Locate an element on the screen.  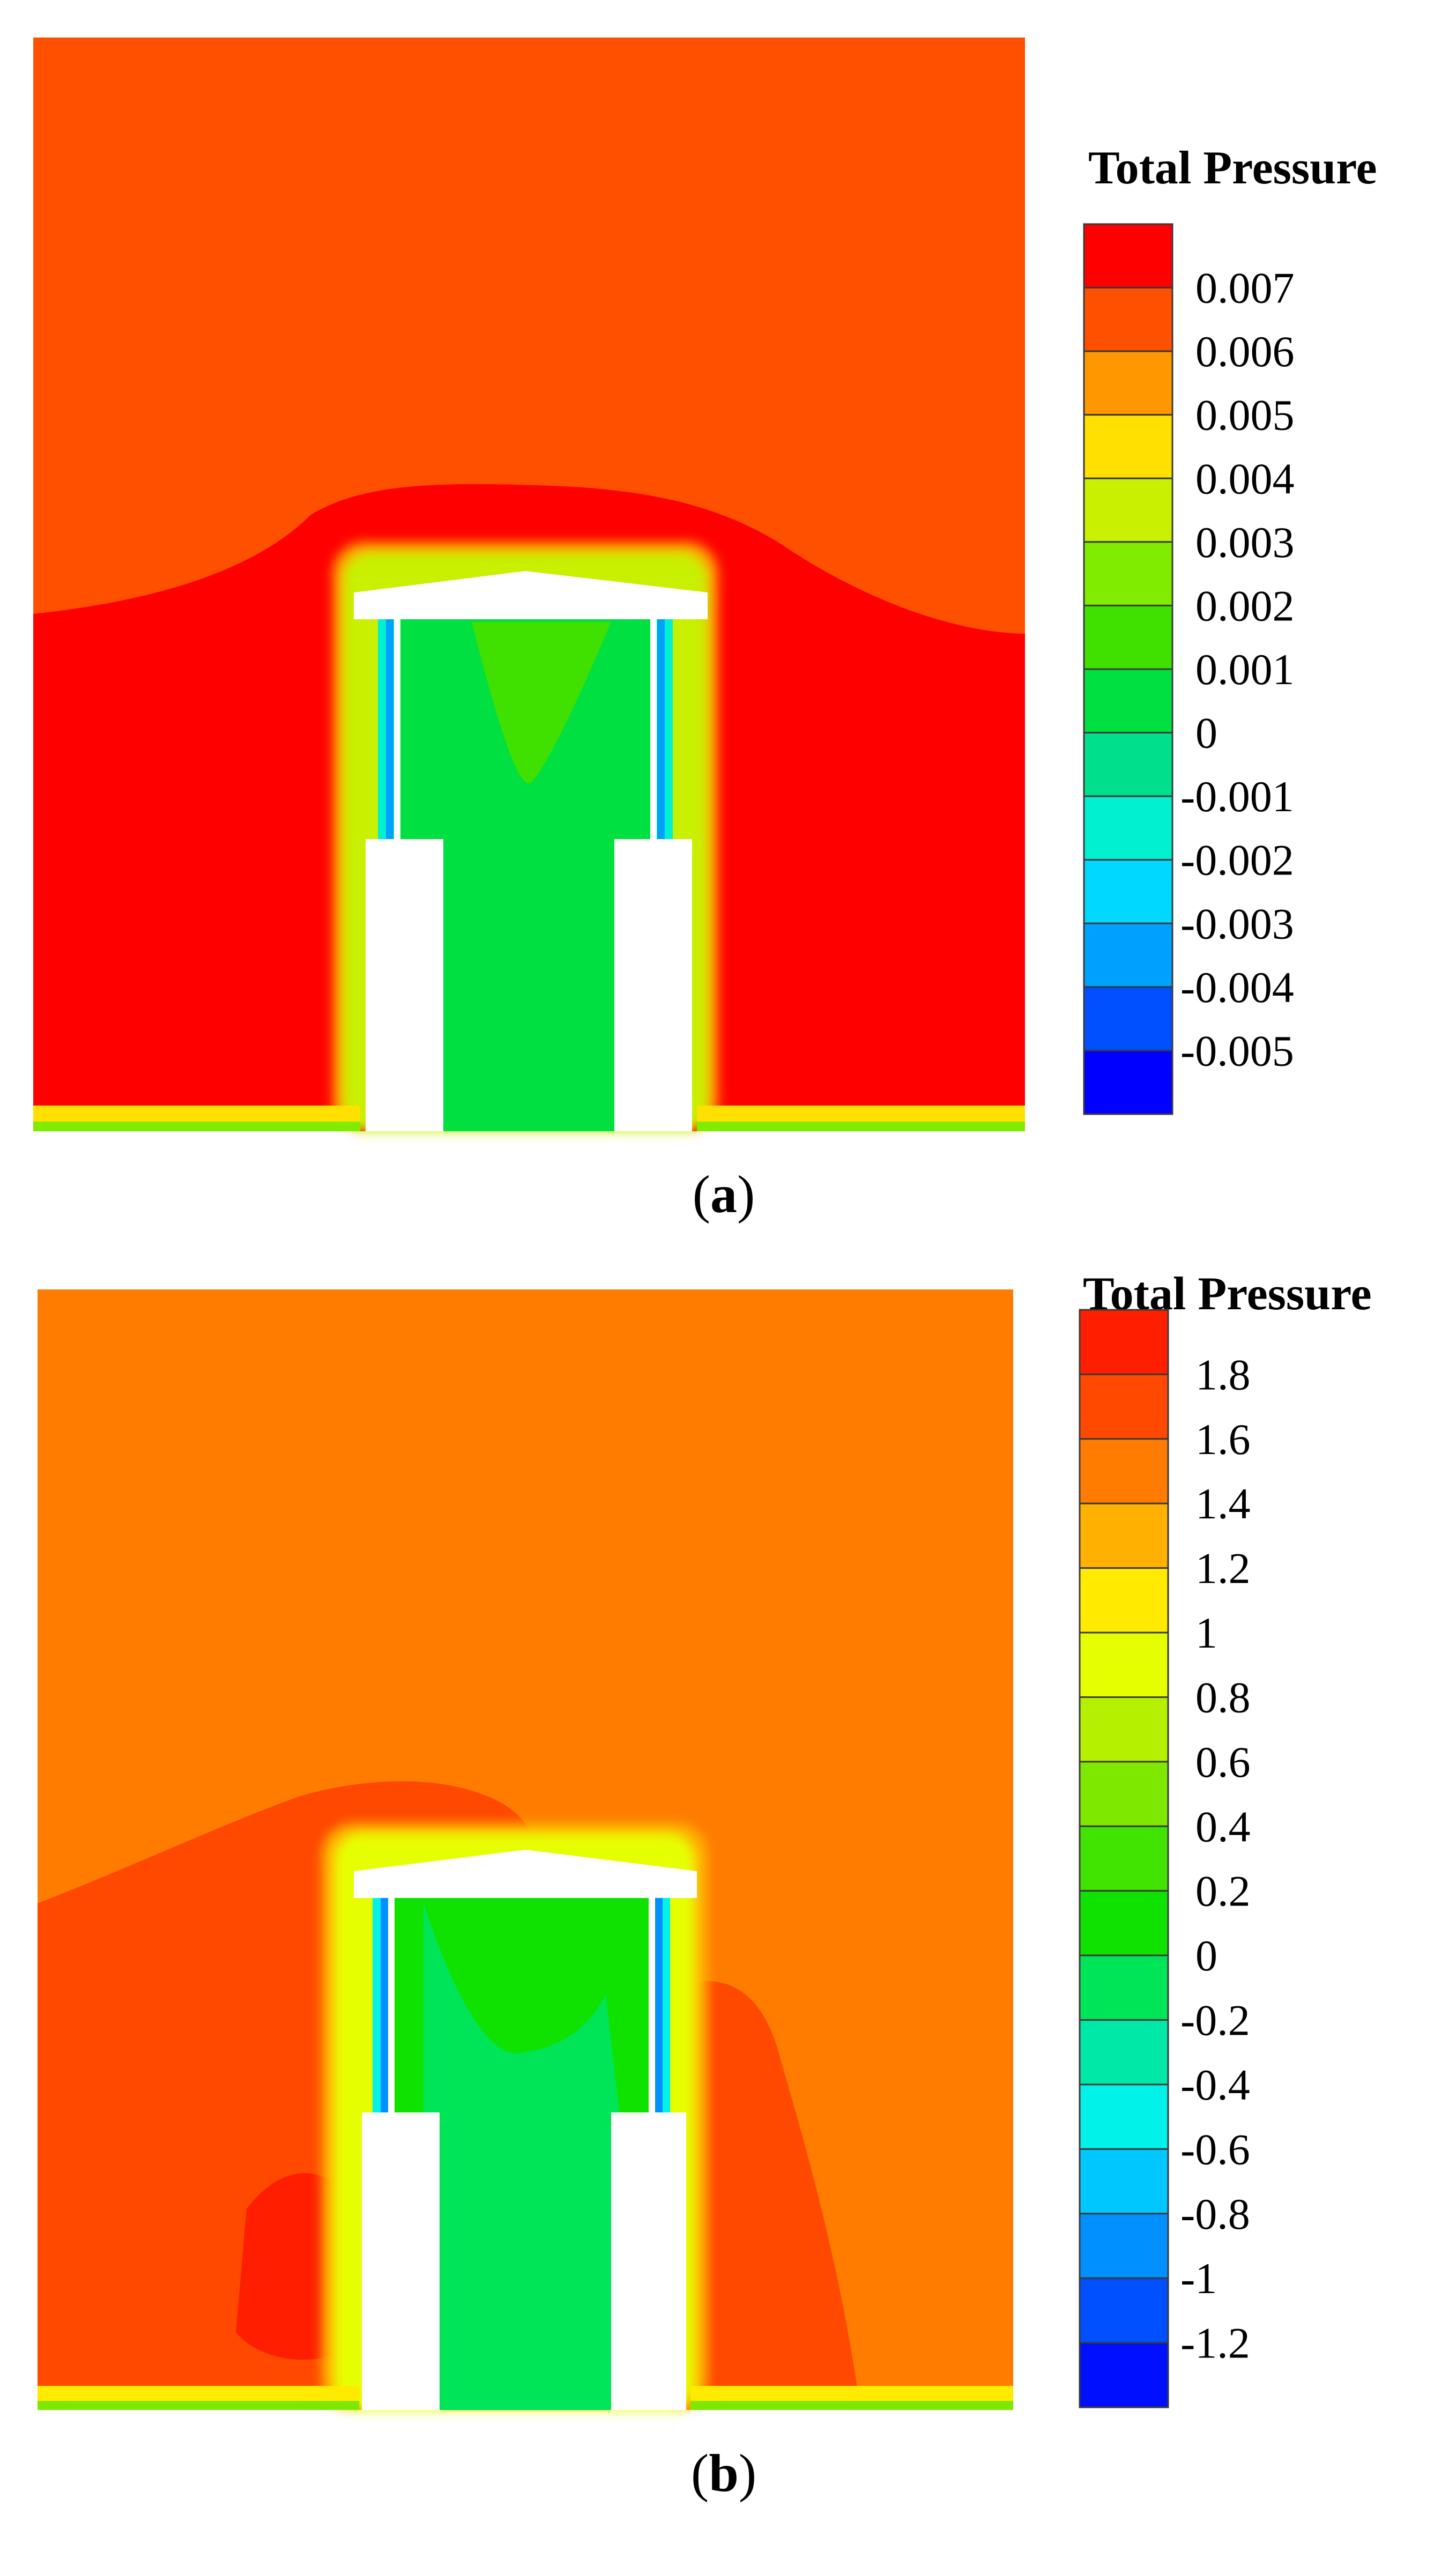
caption-letter: b is located at coordinates (724, 2473).